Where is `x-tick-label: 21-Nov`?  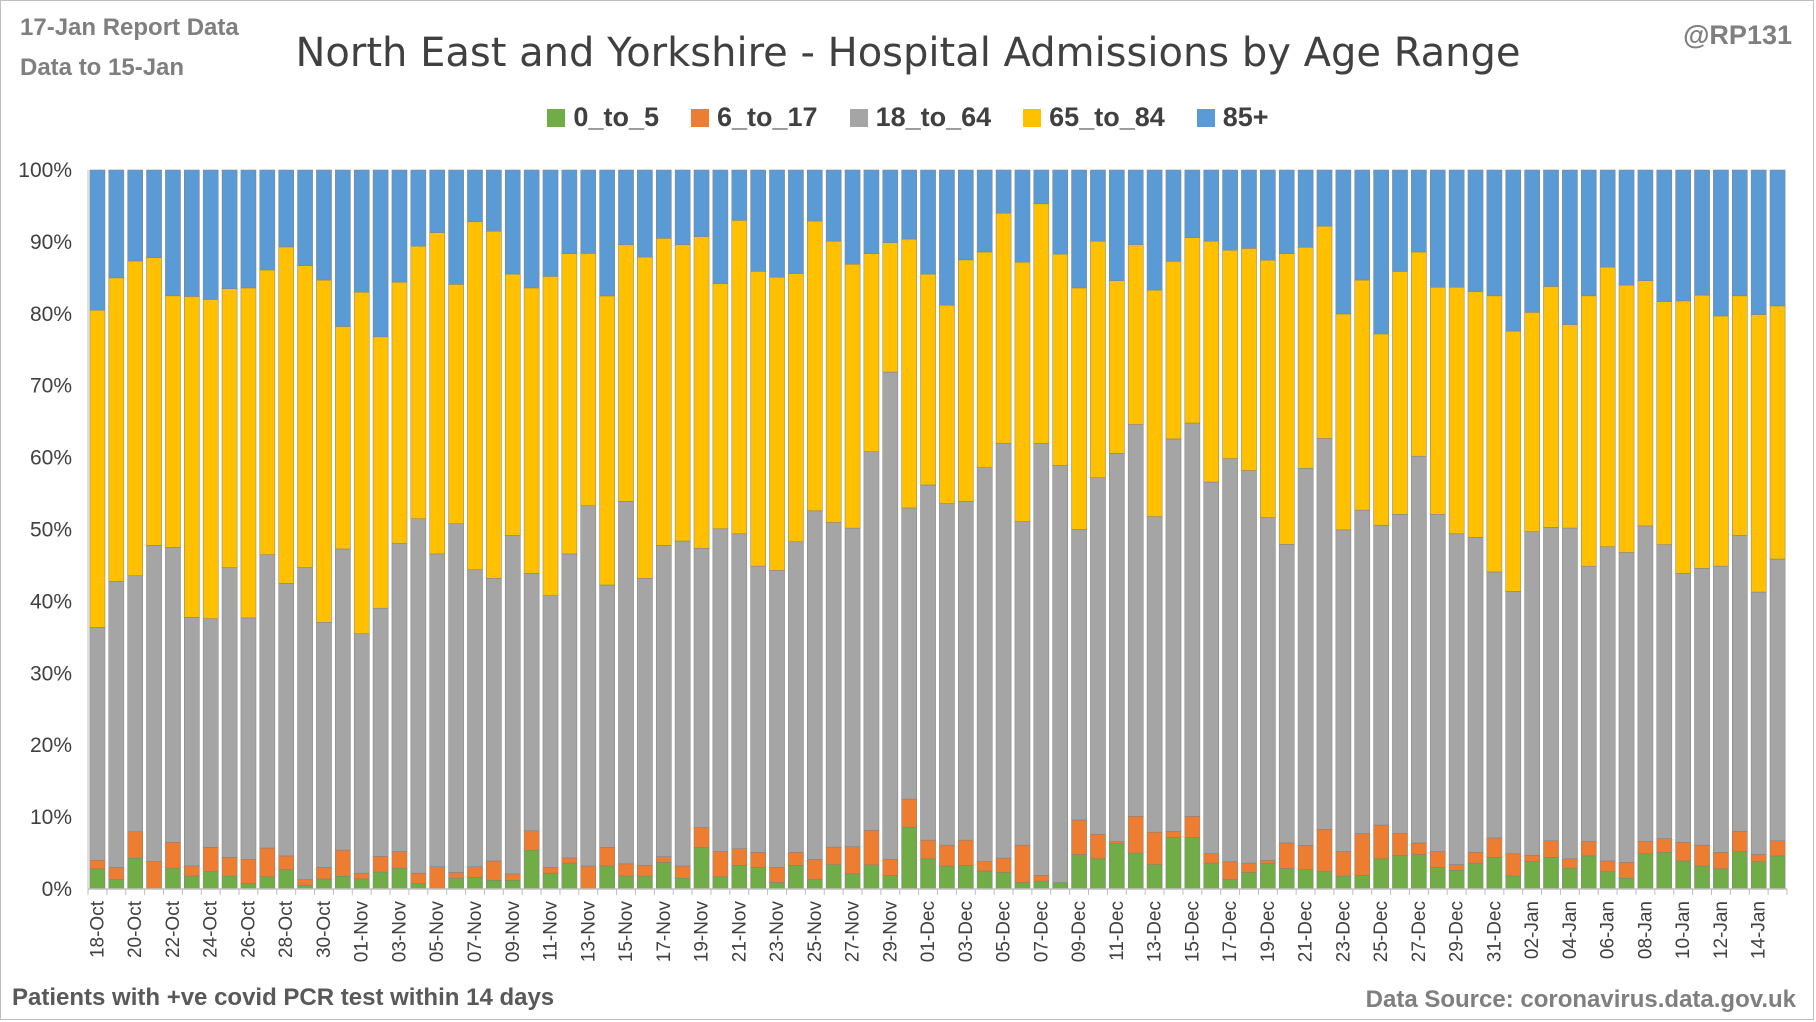 x-tick-label: 21-Nov is located at coordinates (739, 932).